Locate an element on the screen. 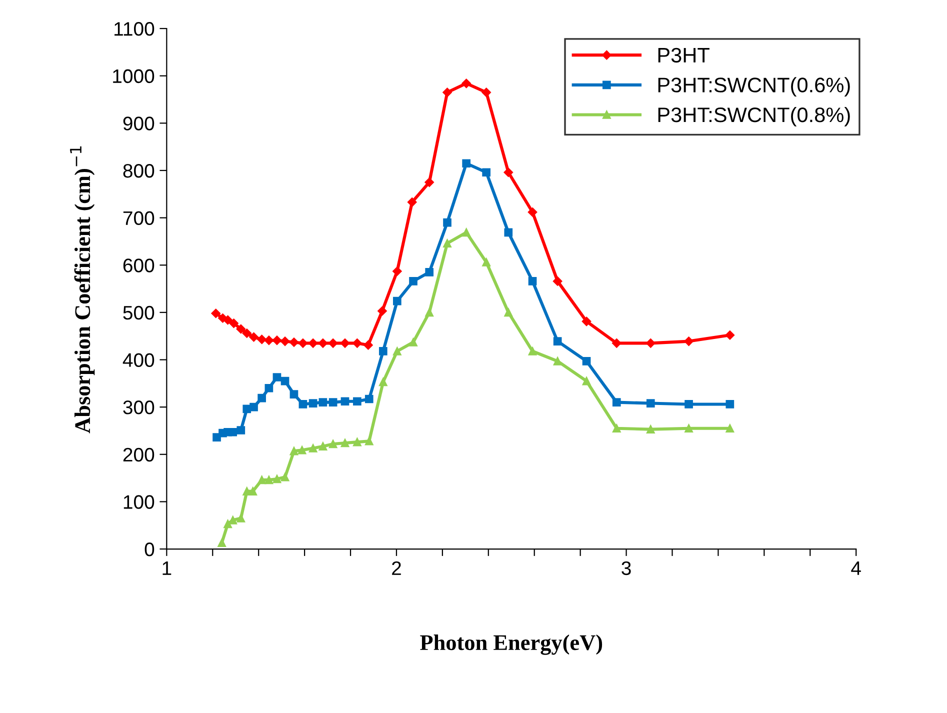  y-tick-label: 1000 is located at coordinates (133, 76).